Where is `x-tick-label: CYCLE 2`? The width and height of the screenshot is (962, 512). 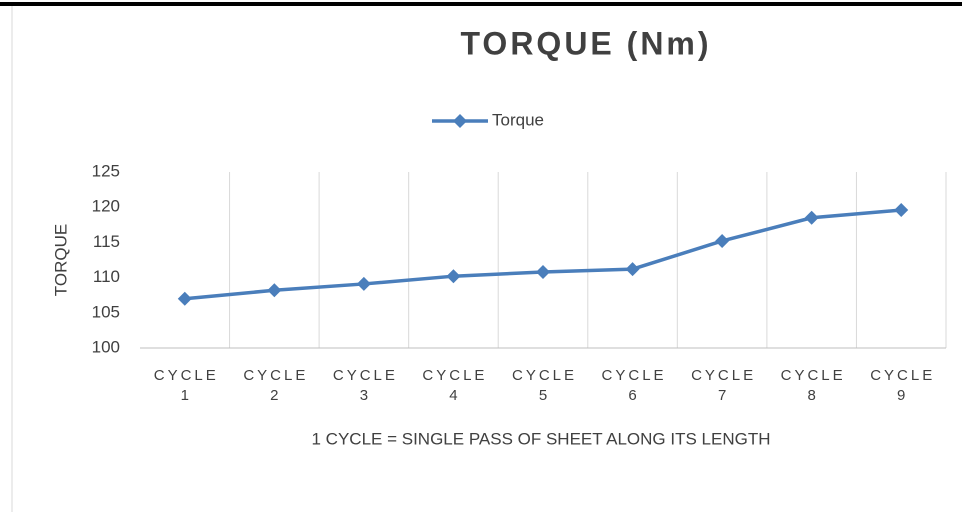
x-tick-label: CYCLE 2 is located at coordinates (276, 385).